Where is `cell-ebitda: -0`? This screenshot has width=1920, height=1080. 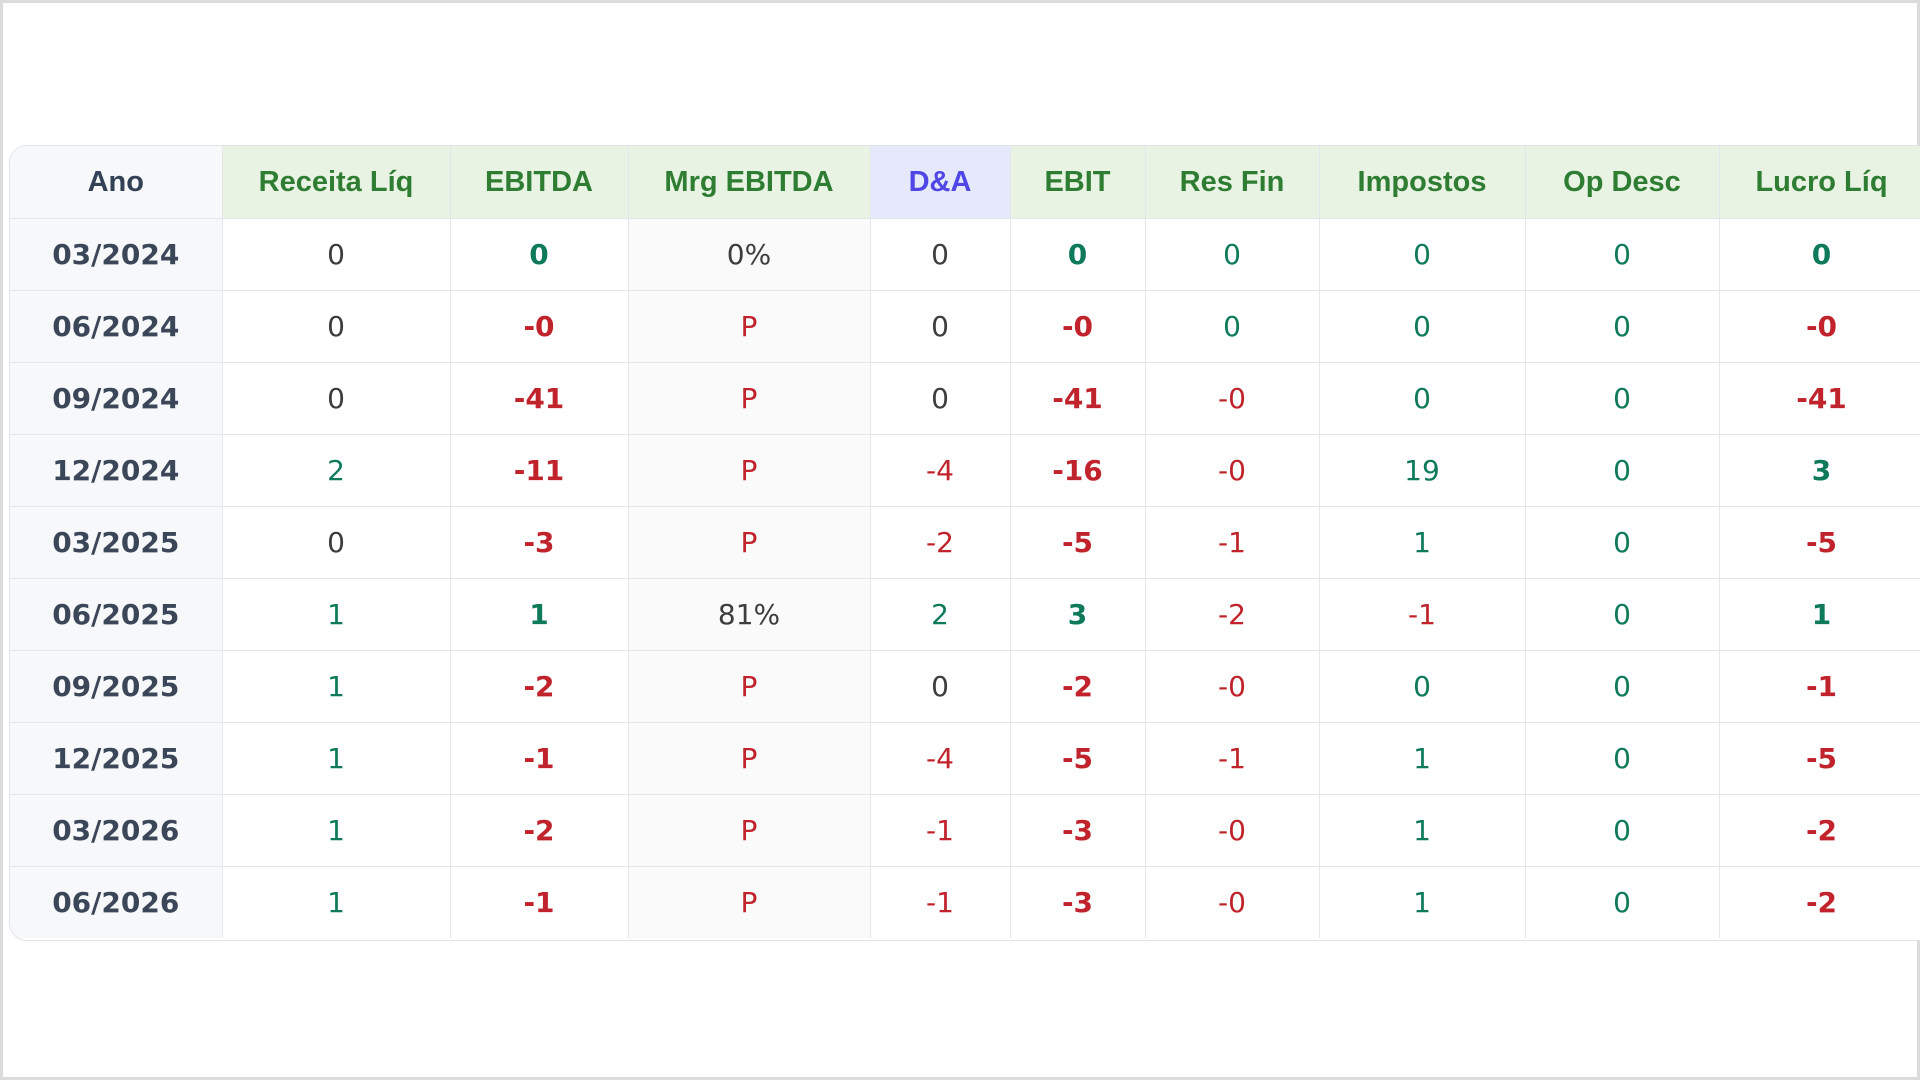 cell-ebitda: -0 is located at coordinates (539, 326).